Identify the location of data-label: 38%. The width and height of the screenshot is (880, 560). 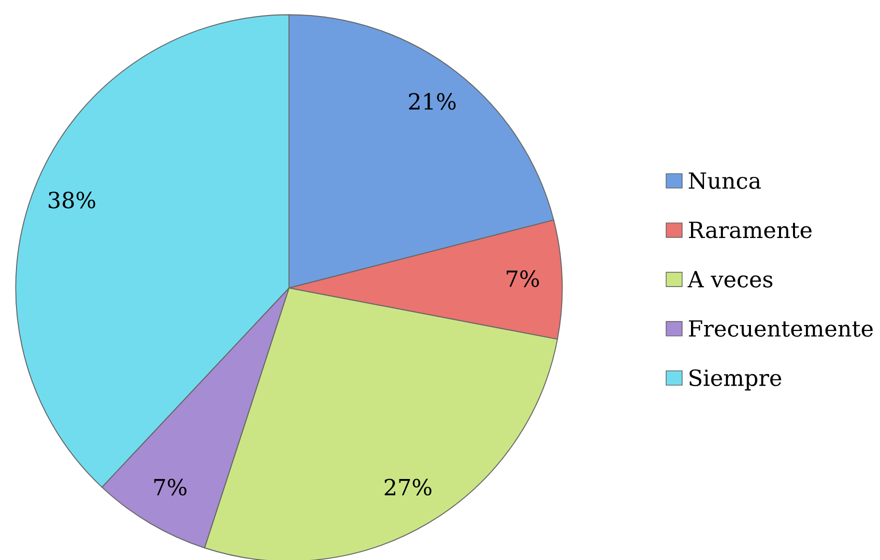
(72, 200).